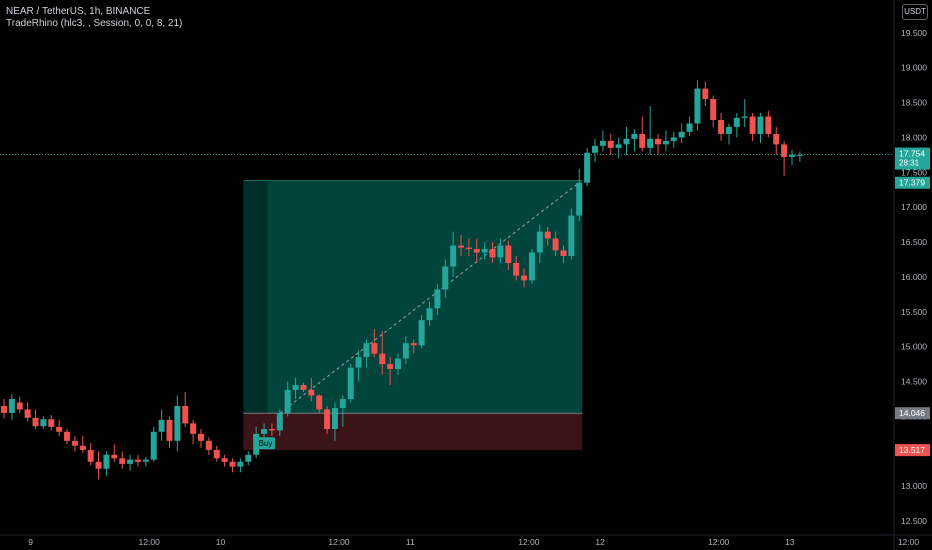 Image resolution: width=932 pixels, height=550 pixels. What do you see at coordinates (915, 12) in the screenshot?
I see `currency-button: USDT` at bounding box center [915, 12].